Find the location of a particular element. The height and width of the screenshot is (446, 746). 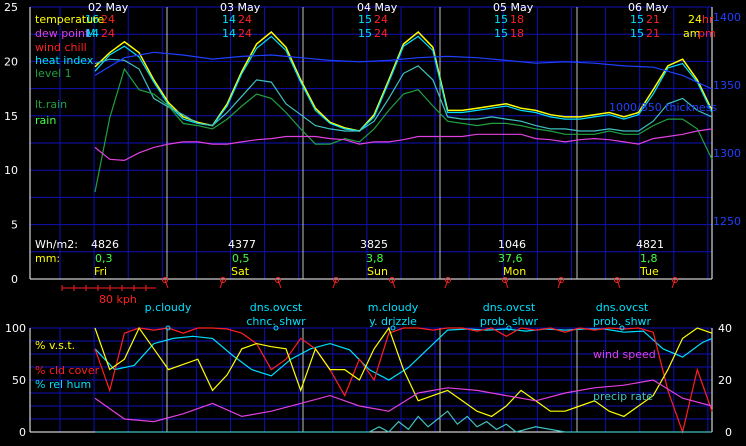

legend-wind-speed: wind speed is located at coordinates (624, 354).